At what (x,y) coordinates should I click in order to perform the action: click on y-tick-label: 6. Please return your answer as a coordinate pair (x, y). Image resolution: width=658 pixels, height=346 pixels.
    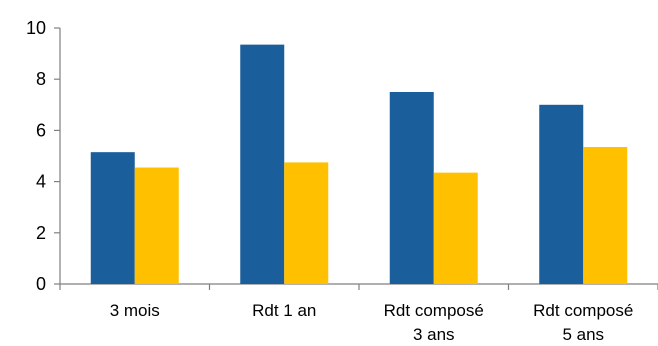
    Looking at the image, I should click on (41, 130).